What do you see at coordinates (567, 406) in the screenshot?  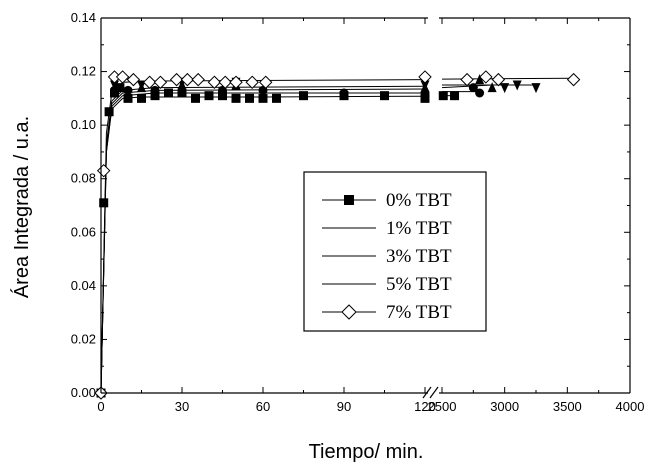 I see `x-tick-label: 3500` at bounding box center [567, 406].